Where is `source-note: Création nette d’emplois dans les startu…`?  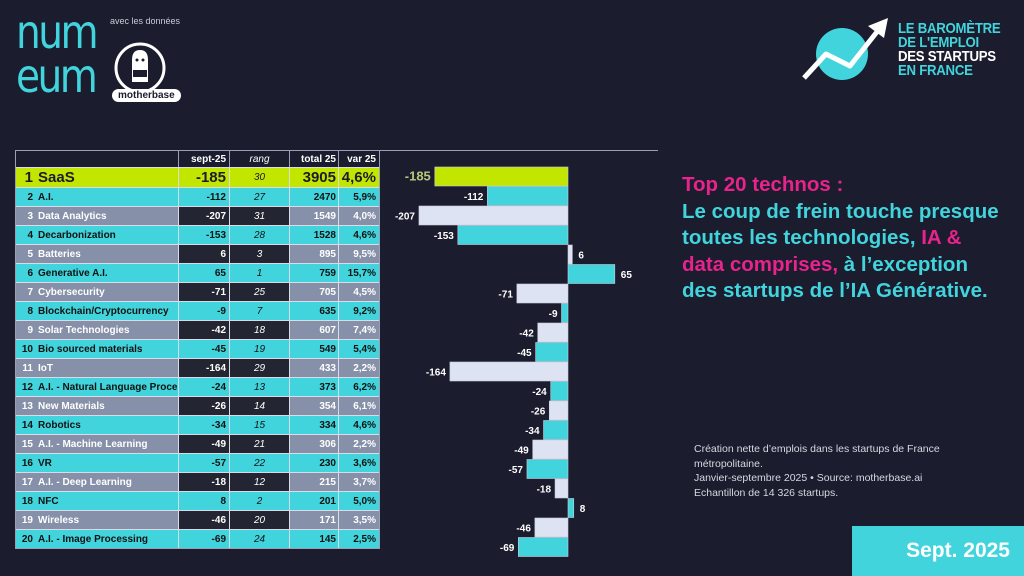
source-note: Création nette d’emplois dans les startu… is located at coordinates (844, 471).